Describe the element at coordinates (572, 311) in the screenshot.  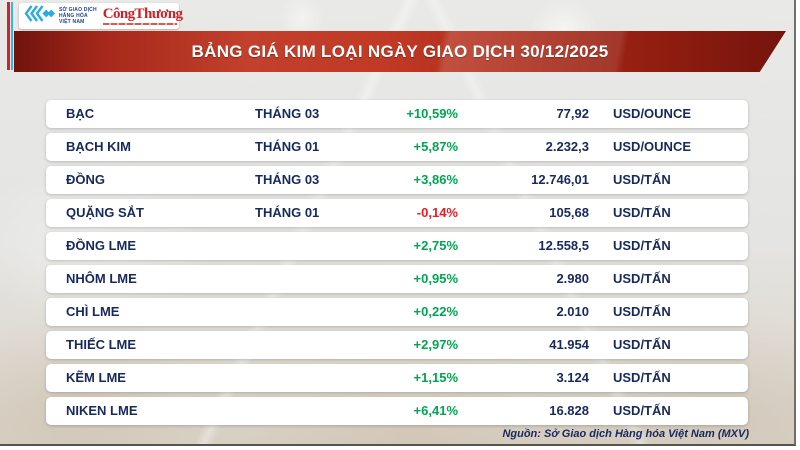
I see `price-value: 2.010` at that location.